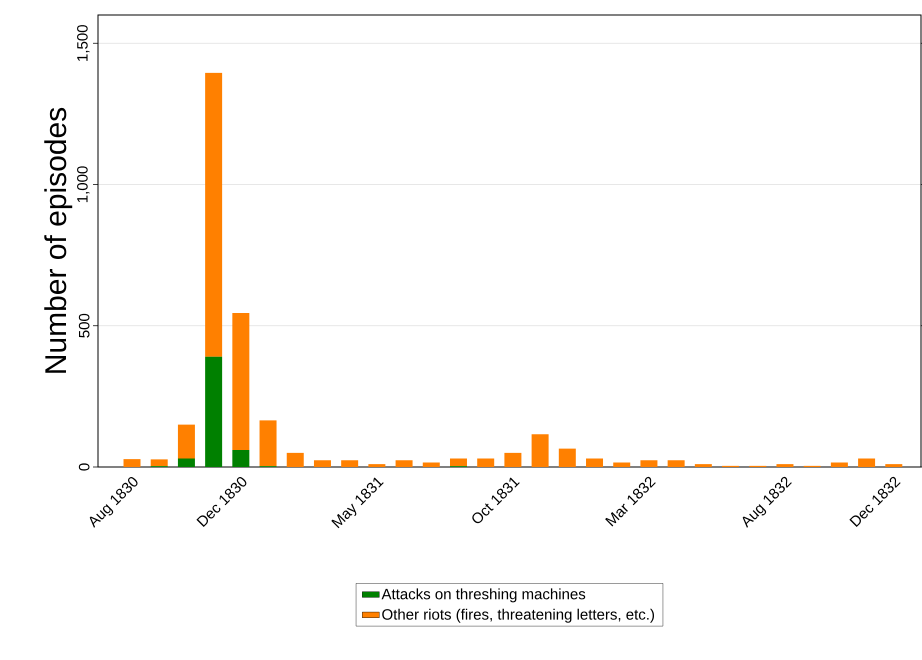 Image resolution: width=922 pixels, height=660 pixels. What do you see at coordinates (84, 326) in the screenshot?
I see `y-tick-label: 500` at bounding box center [84, 326].